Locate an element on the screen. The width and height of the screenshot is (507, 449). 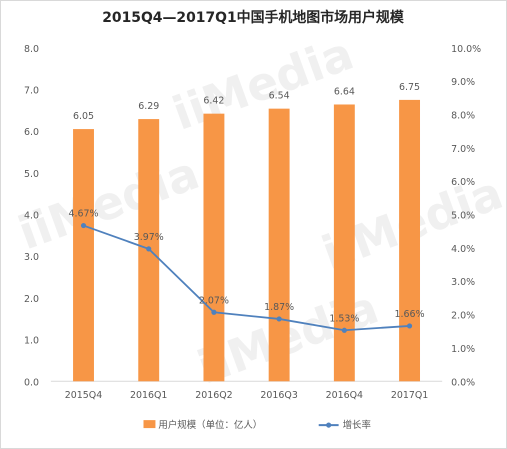
y-left-tick-label: 5.0 is located at coordinates (31, 174).